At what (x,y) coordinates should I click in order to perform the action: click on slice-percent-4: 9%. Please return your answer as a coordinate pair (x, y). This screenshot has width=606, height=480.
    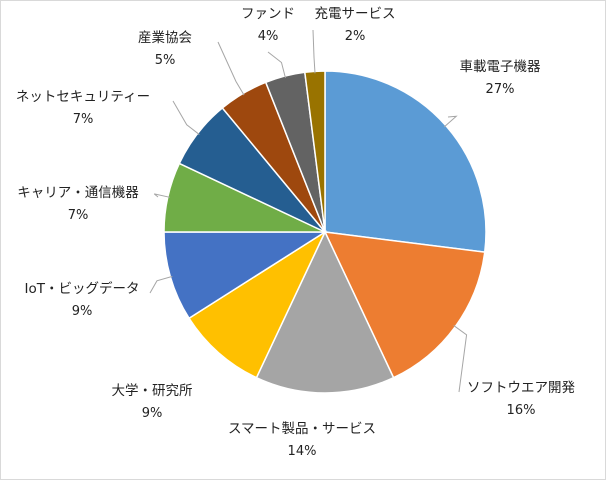
    Looking at the image, I should click on (82, 311).